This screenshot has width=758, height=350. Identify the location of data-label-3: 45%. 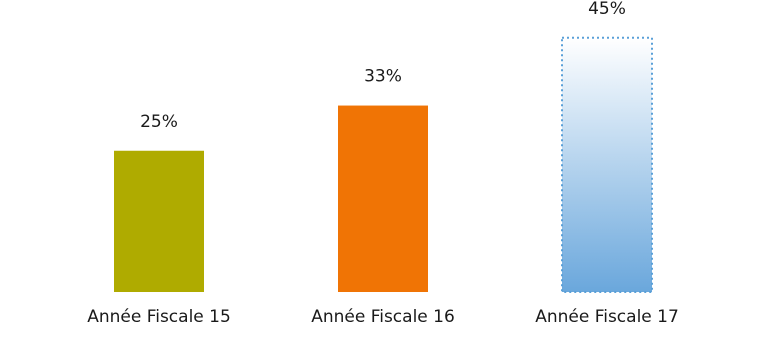
(607, 9).